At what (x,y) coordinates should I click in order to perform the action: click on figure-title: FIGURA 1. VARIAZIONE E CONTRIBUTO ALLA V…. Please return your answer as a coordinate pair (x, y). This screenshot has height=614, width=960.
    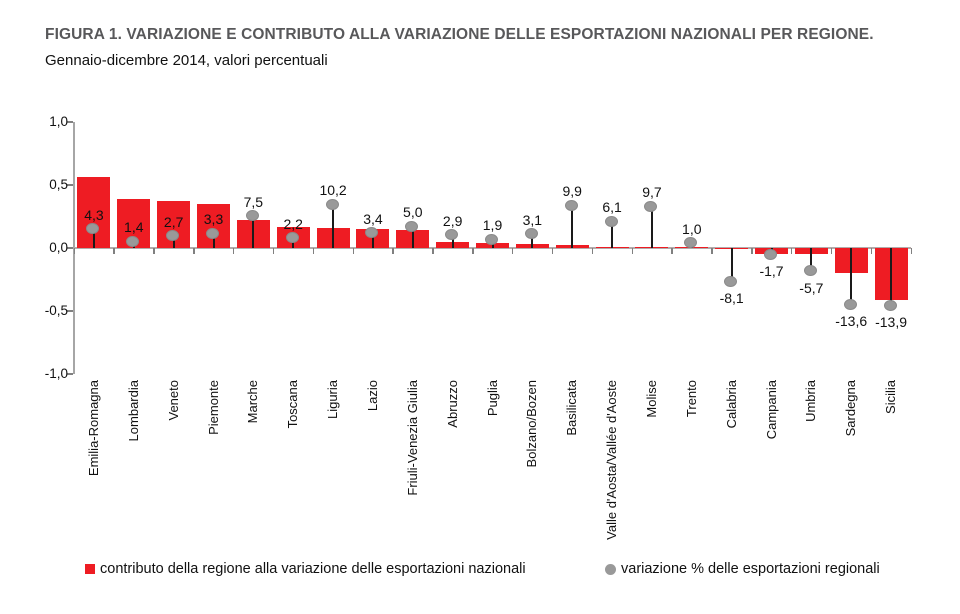
    Looking at the image, I should click on (459, 34).